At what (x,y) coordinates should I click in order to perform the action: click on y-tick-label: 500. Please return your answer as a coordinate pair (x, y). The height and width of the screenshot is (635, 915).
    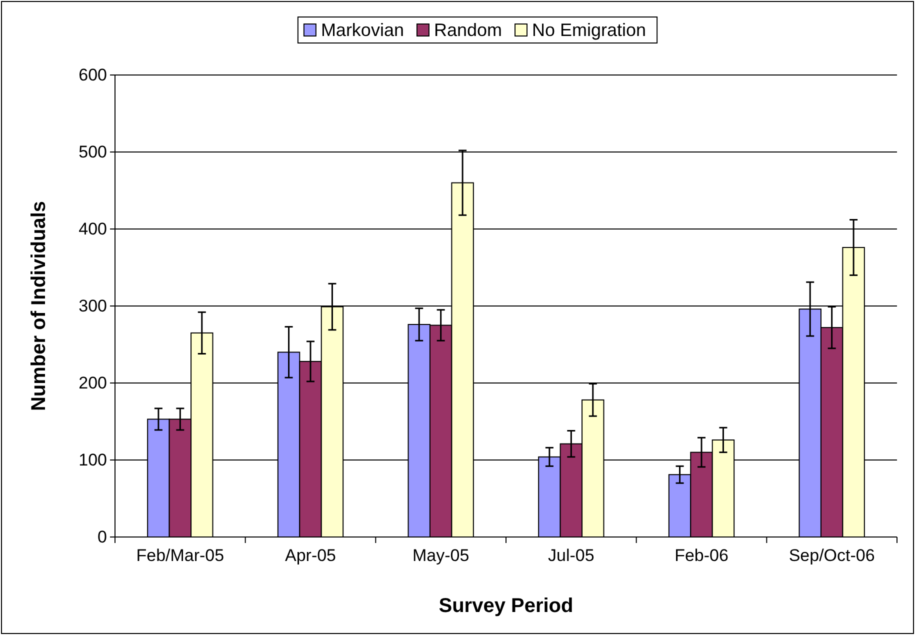
    Looking at the image, I should click on (92, 152).